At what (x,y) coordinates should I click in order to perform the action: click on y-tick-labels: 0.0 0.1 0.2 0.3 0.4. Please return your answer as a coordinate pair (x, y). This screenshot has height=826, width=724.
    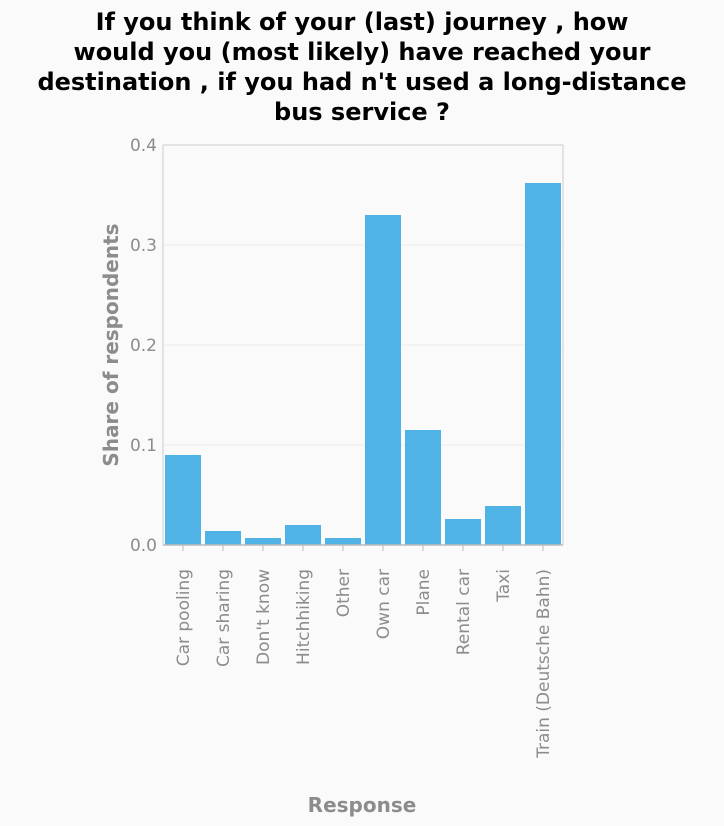
    Looking at the image, I should click on (143, 346).